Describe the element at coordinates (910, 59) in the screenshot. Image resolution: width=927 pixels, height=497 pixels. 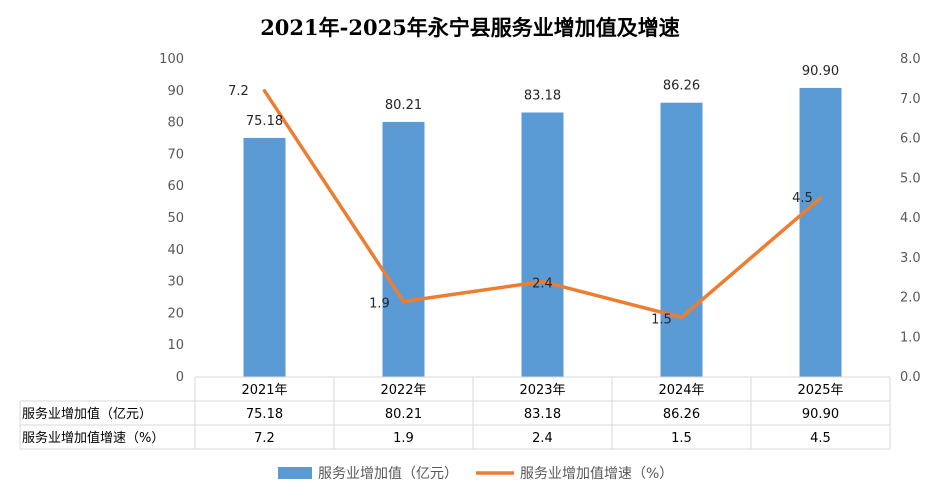
I see `right-axis-tick: 8.0` at that location.